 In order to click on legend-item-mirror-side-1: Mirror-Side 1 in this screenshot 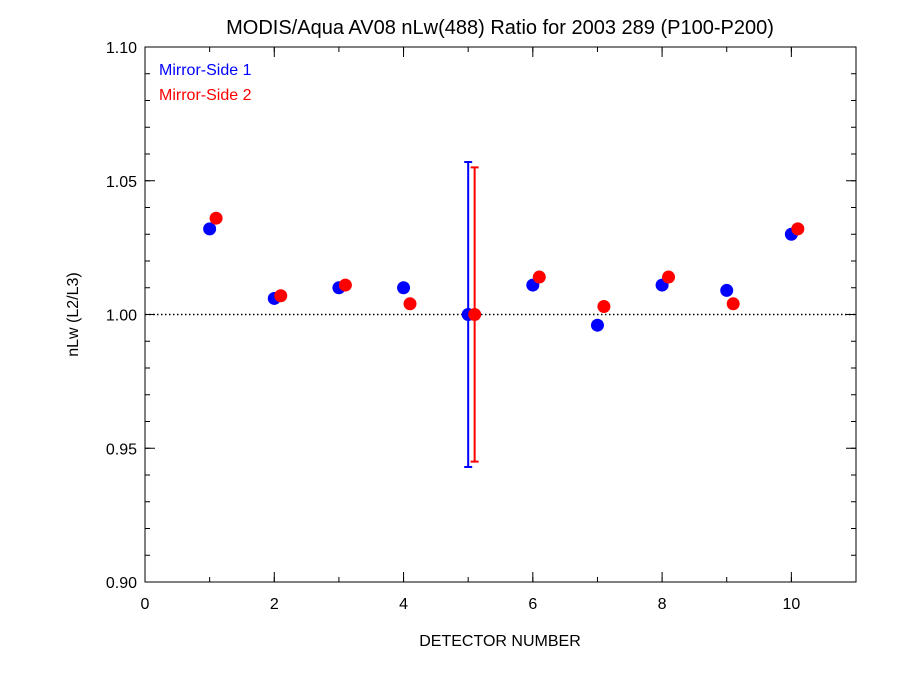, I will do `click(205, 70)`.